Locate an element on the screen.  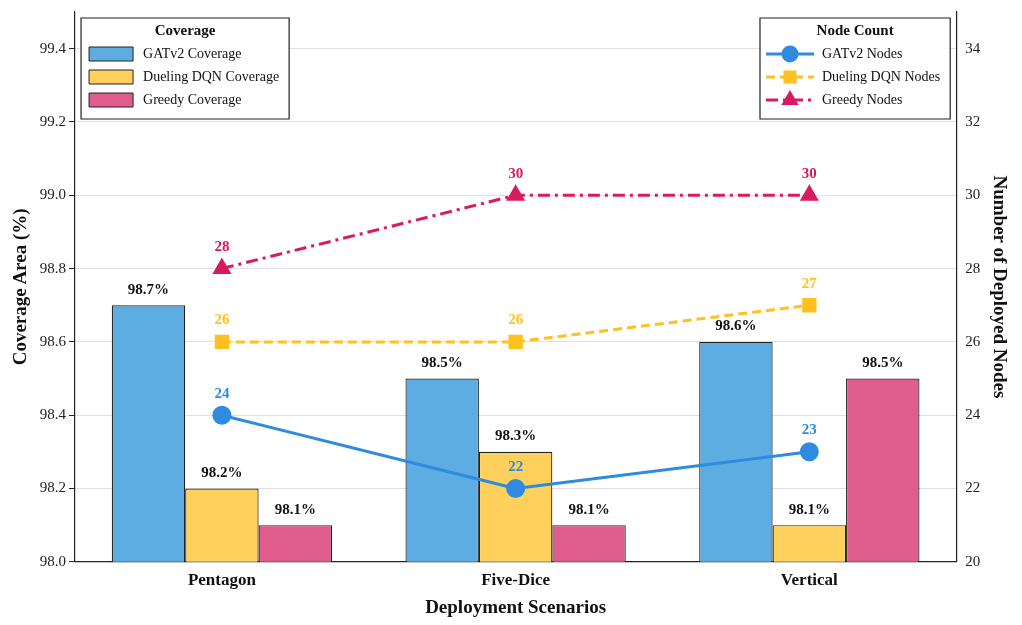
legend-label: Dueling DQN Nodes is located at coordinates (881, 76).